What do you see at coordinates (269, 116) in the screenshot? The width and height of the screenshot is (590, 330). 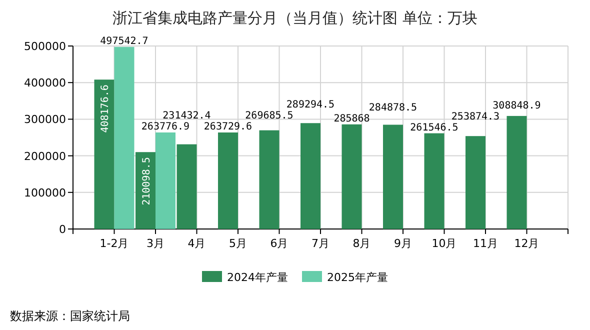 I see `data-label: 269685.5` at bounding box center [269, 116].